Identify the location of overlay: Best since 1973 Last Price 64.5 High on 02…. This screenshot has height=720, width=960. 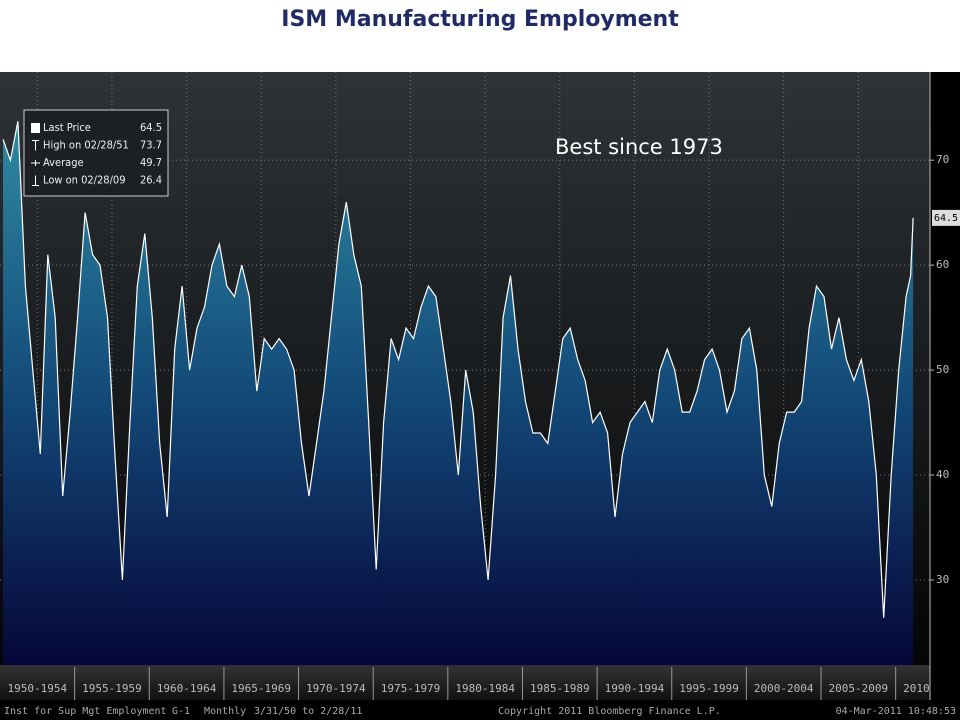
(373, 153).